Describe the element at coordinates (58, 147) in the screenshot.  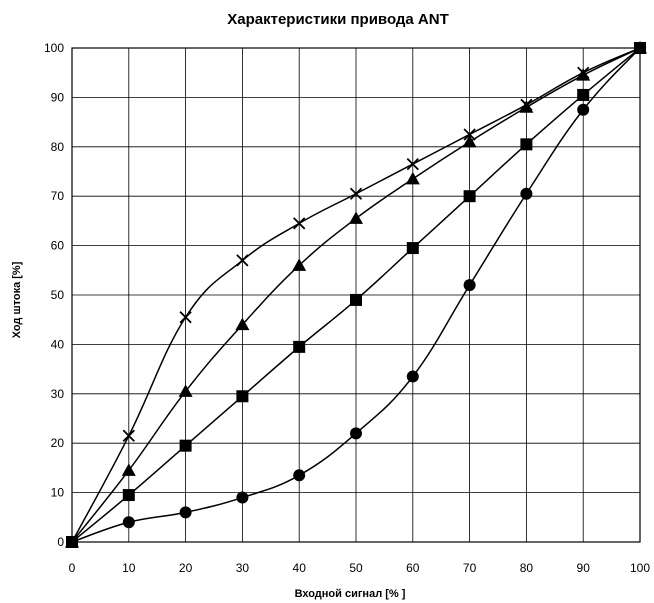
I see `y-tick-label: 80` at that location.